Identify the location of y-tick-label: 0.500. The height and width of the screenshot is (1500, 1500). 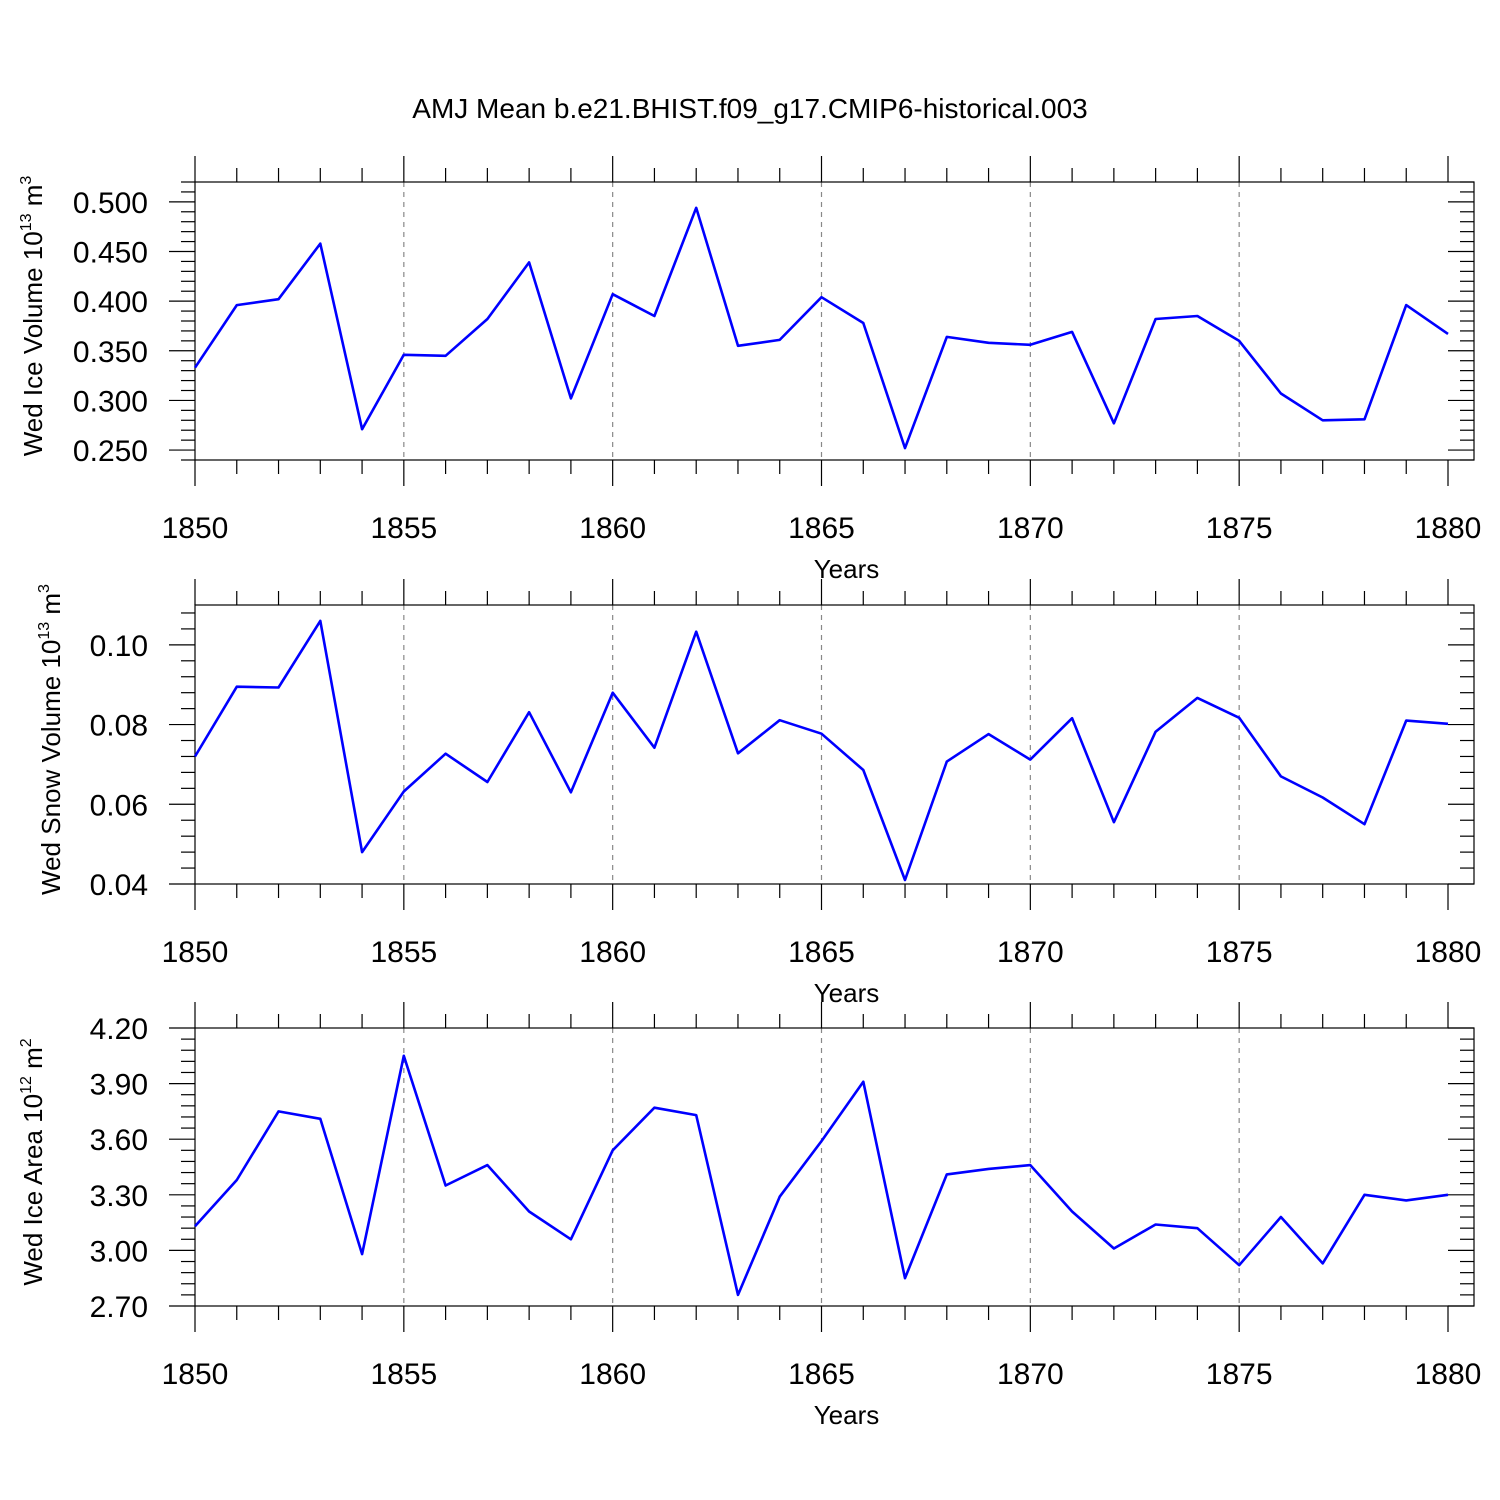
(110, 203).